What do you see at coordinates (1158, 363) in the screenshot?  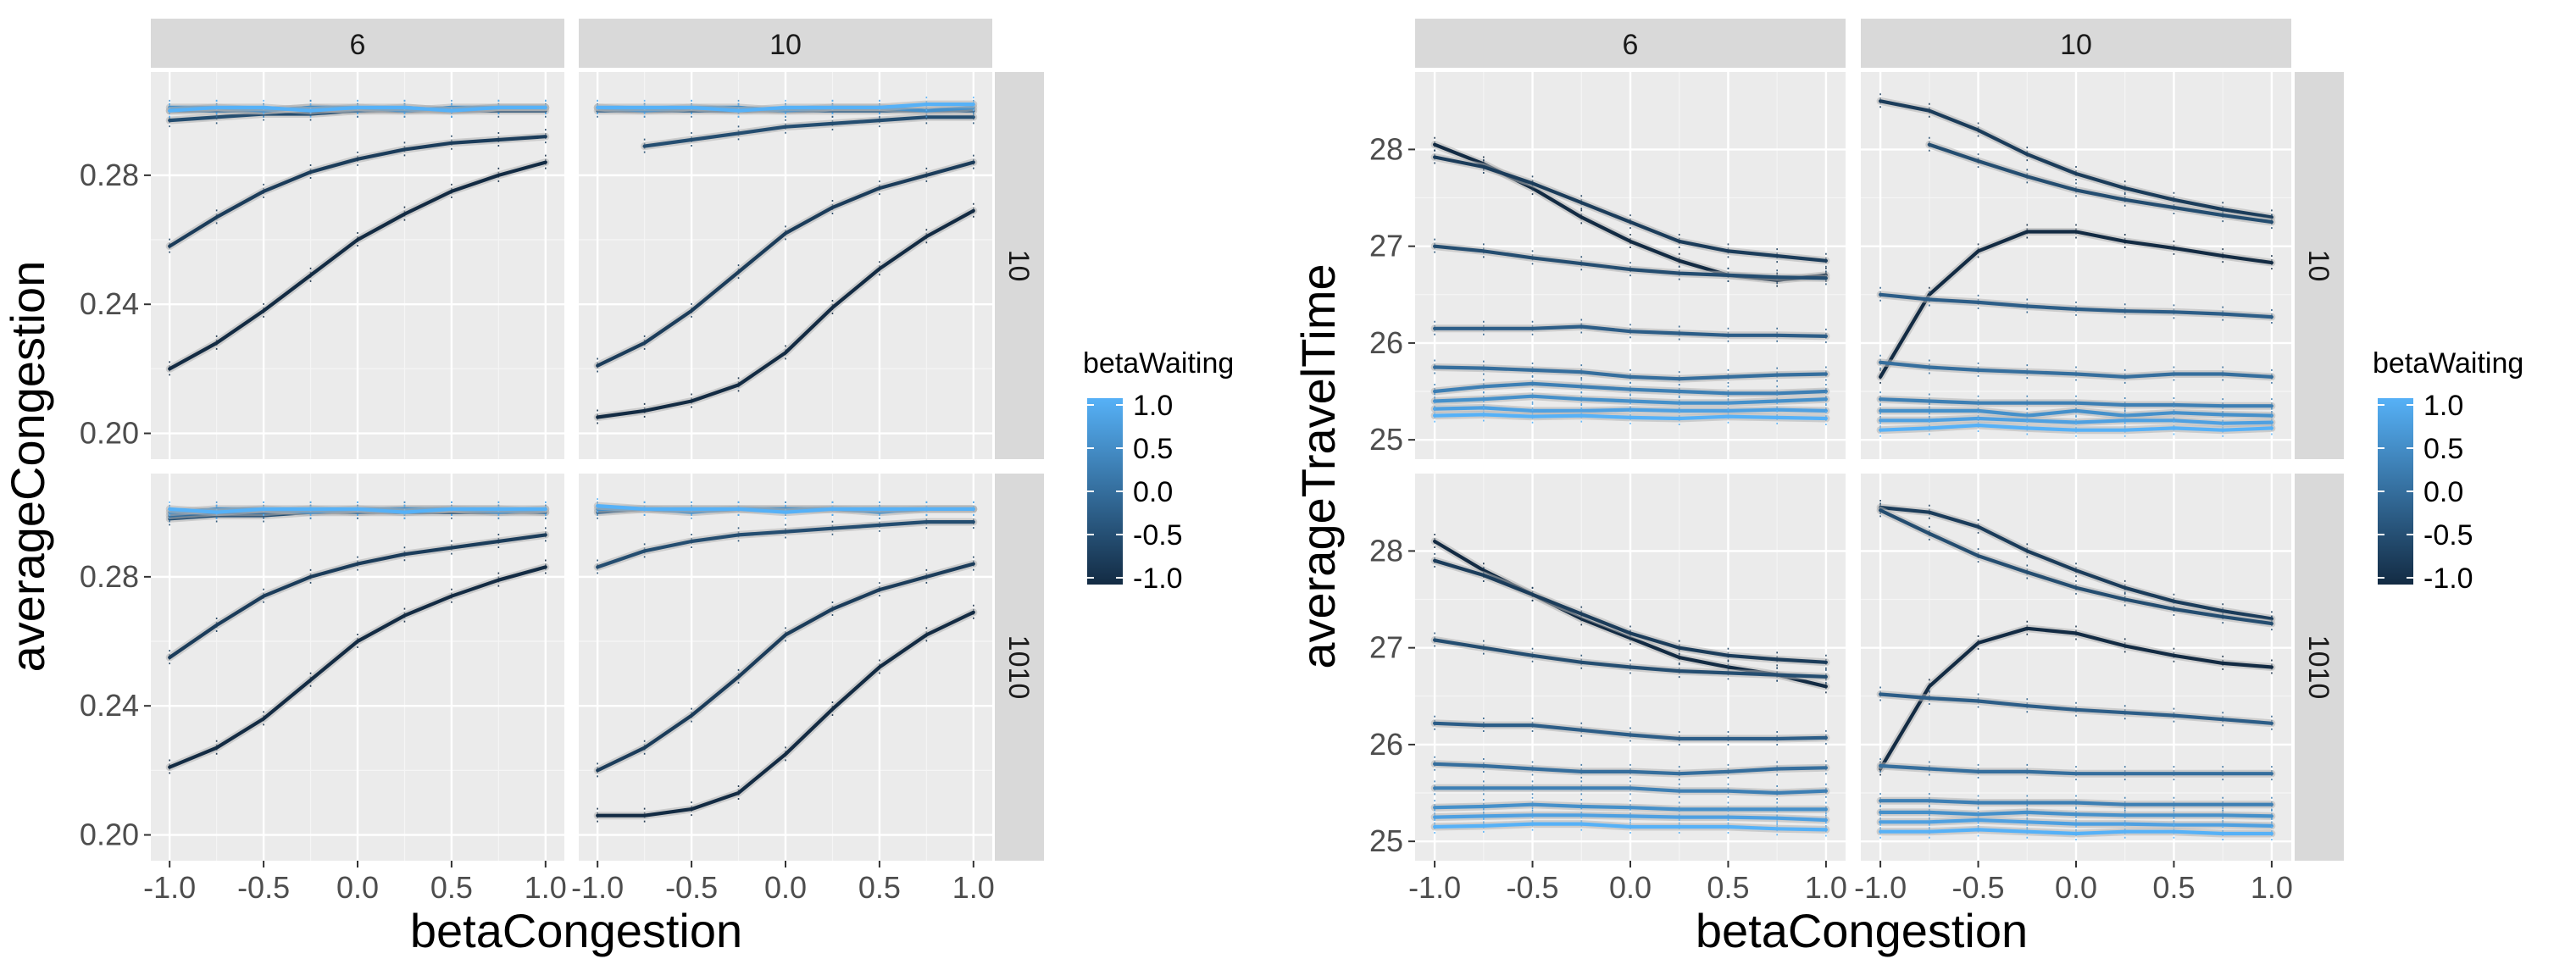 I see `legend-title: betaWaiting` at bounding box center [1158, 363].